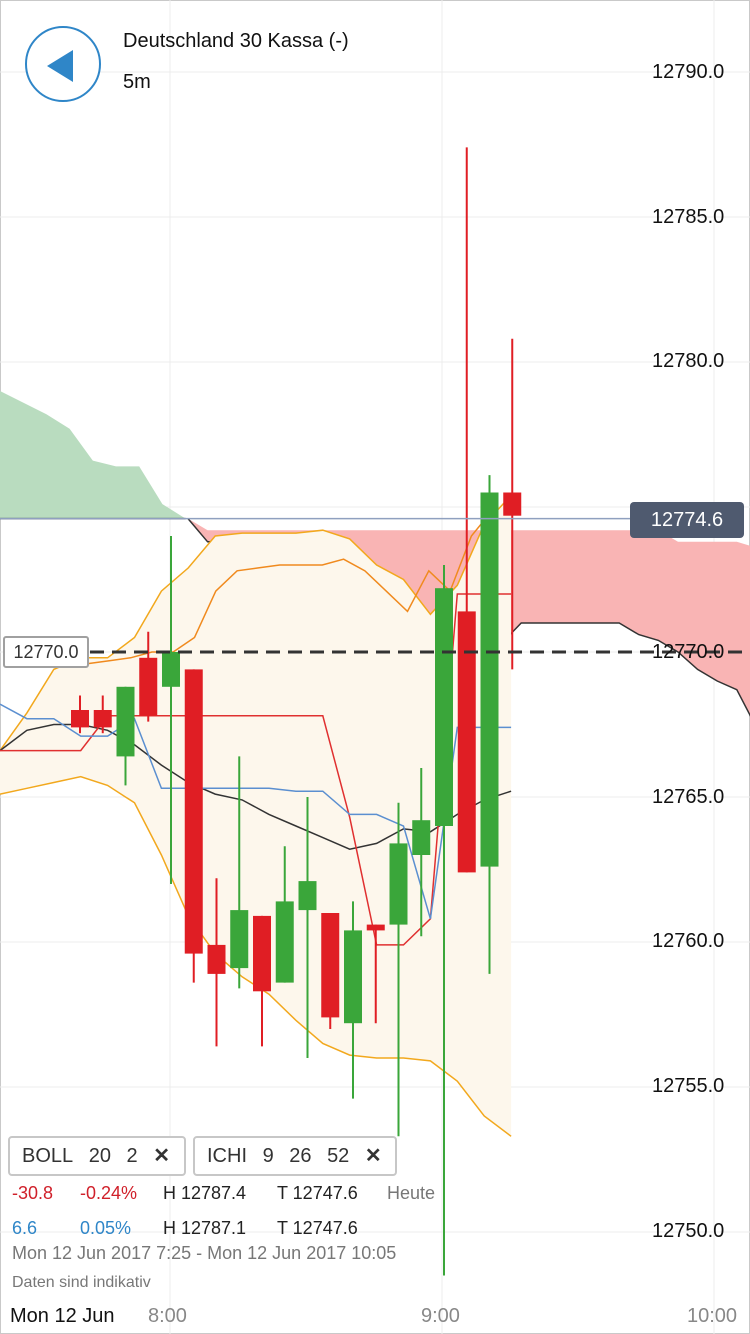 This screenshot has height=1334, width=750. What do you see at coordinates (300, 55) in the screenshot?
I see `chart-header: Deutschland 30 Kassa (-) 5m` at bounding box center [300, 55].